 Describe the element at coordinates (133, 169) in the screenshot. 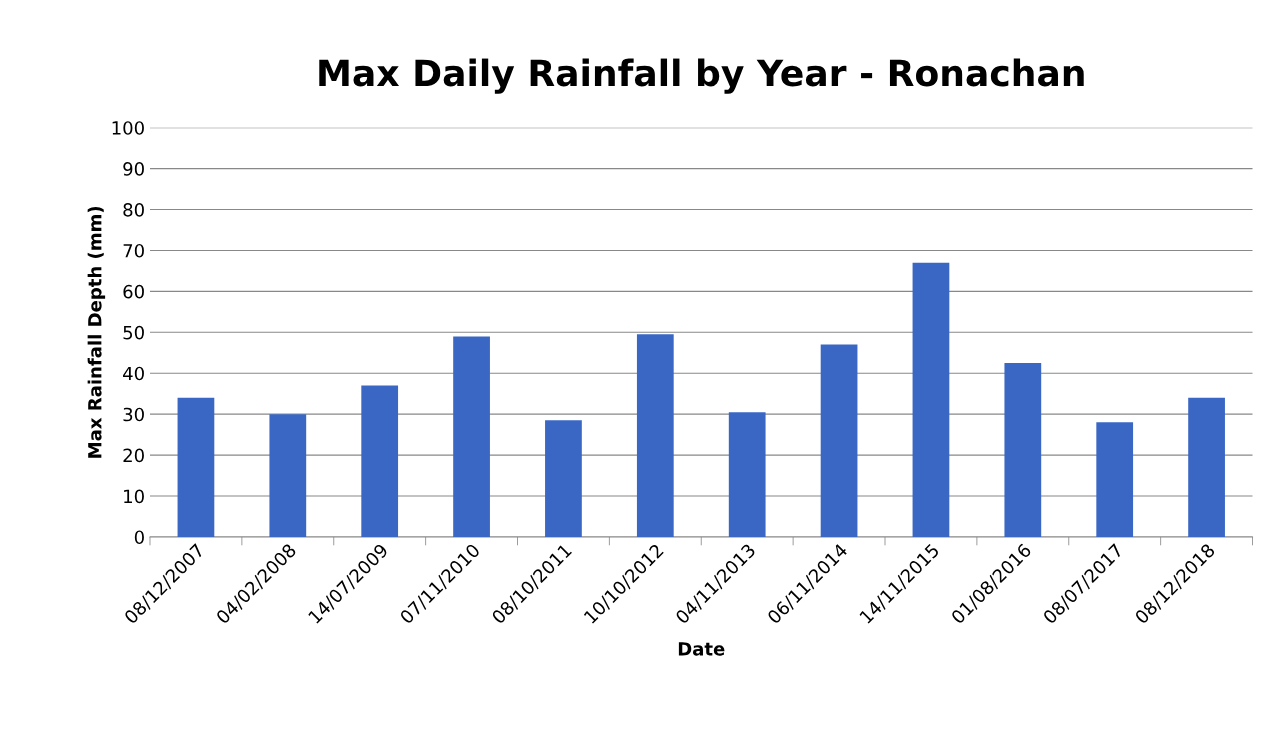

I see `y-tick-label: 90` at that location.